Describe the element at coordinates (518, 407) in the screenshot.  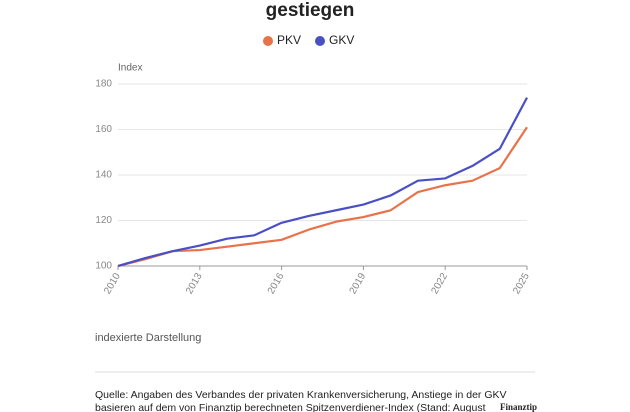
I see `logo: Finanztip` at that location.